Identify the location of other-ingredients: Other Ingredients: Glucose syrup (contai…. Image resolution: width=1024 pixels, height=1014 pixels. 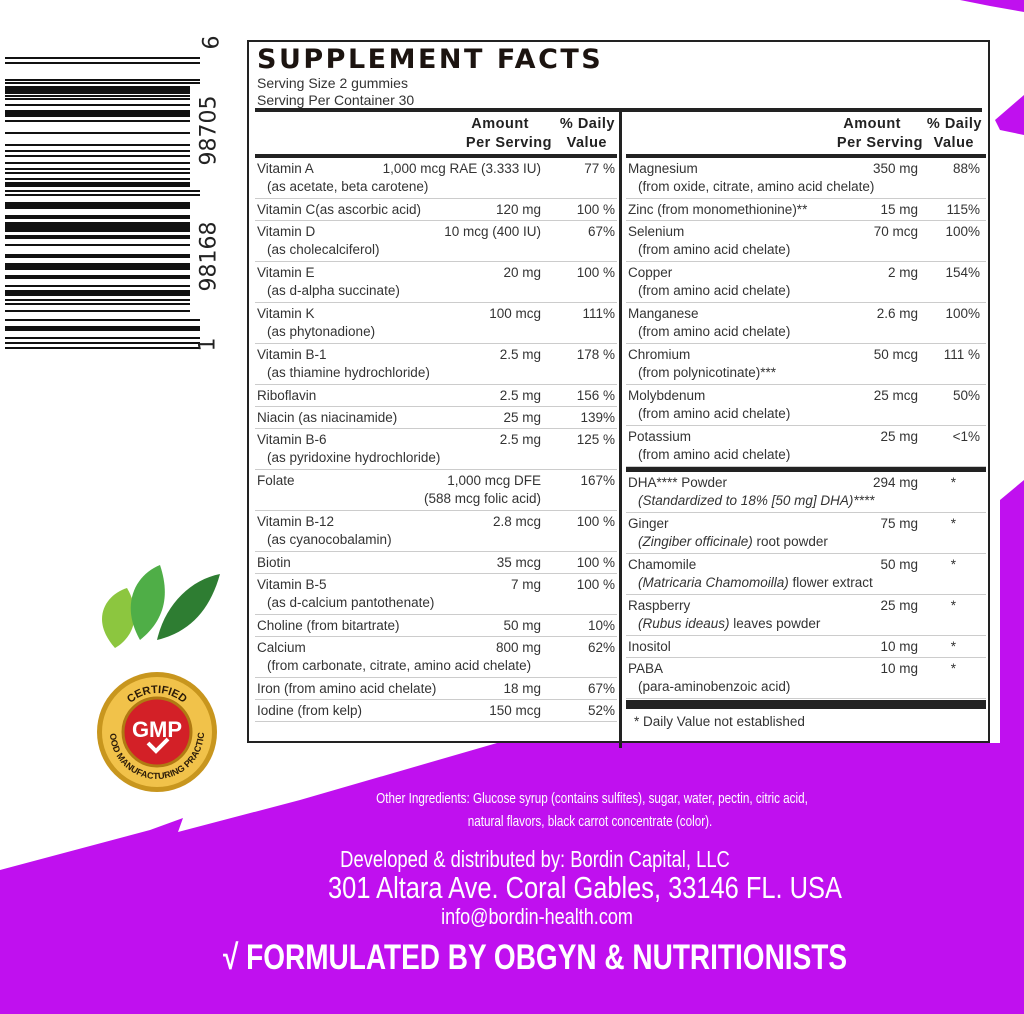
(592, 798).